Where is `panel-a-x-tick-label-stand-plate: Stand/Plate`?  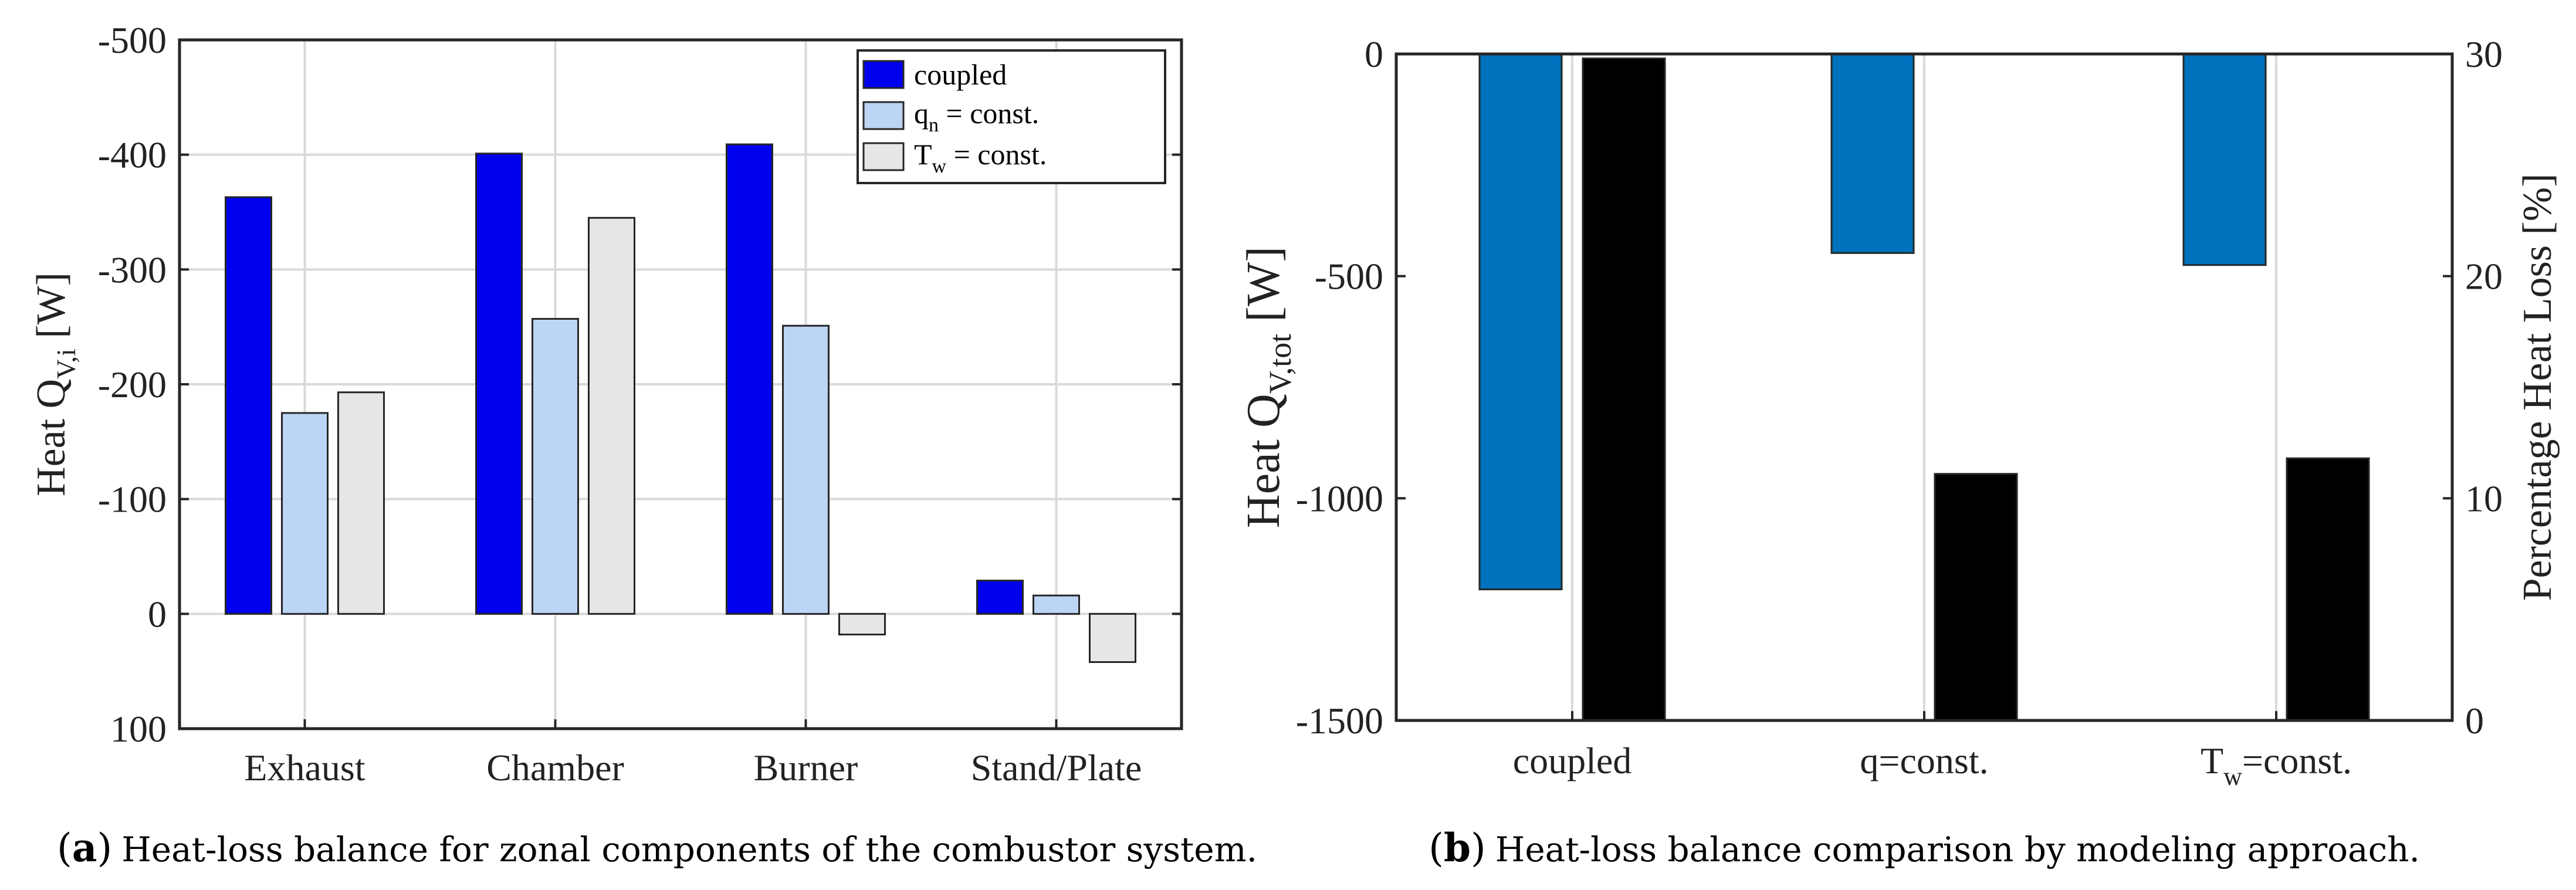
panel-a-x-tick-label-stand-plate: Stand/Plate is located at coordinates (1056, 768).